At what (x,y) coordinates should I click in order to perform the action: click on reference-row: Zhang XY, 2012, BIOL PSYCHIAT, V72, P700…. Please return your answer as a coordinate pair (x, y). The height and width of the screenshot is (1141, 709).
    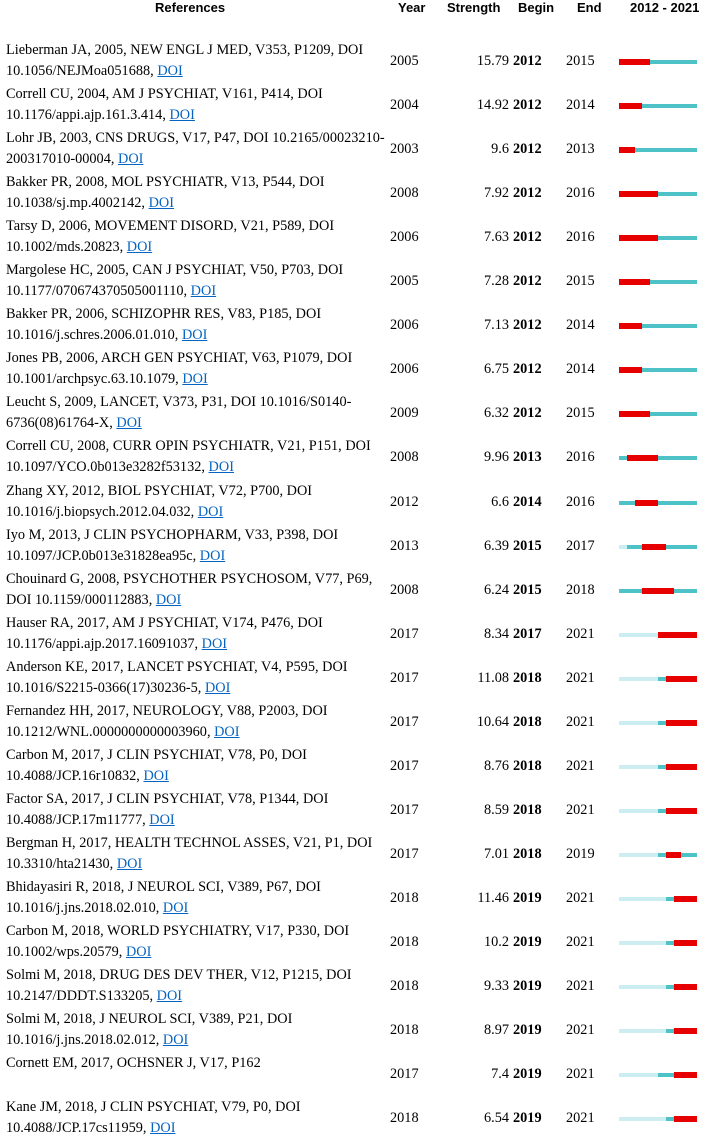
    Looking at the image, I should click on (354, 503).